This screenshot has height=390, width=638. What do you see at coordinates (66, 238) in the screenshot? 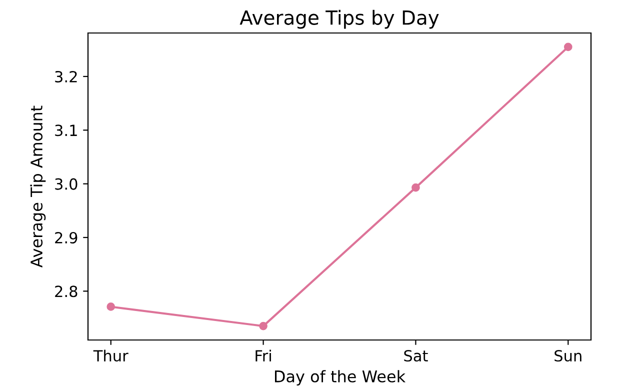
I see `y-tick-label: 2.9` at bounding box center [66, 238].